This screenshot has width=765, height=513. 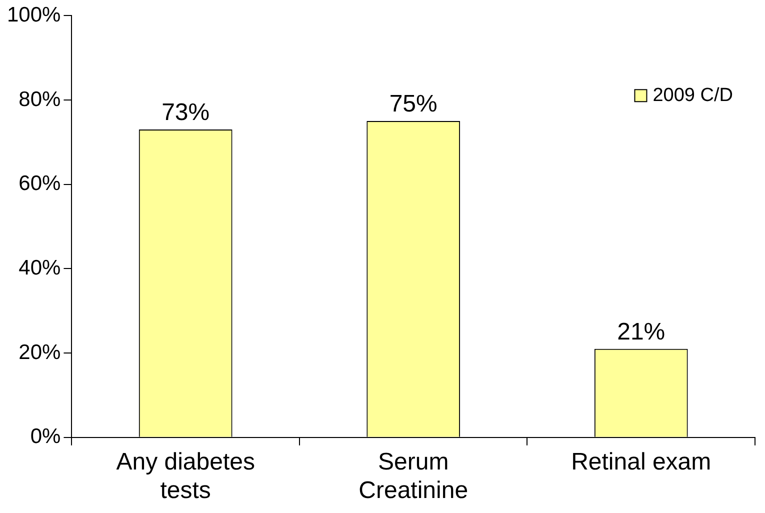 What do you see at coordinates (39, 352) in the screenshot?
I see `y-tick-label: 20%` at bounding box center [39, 352].